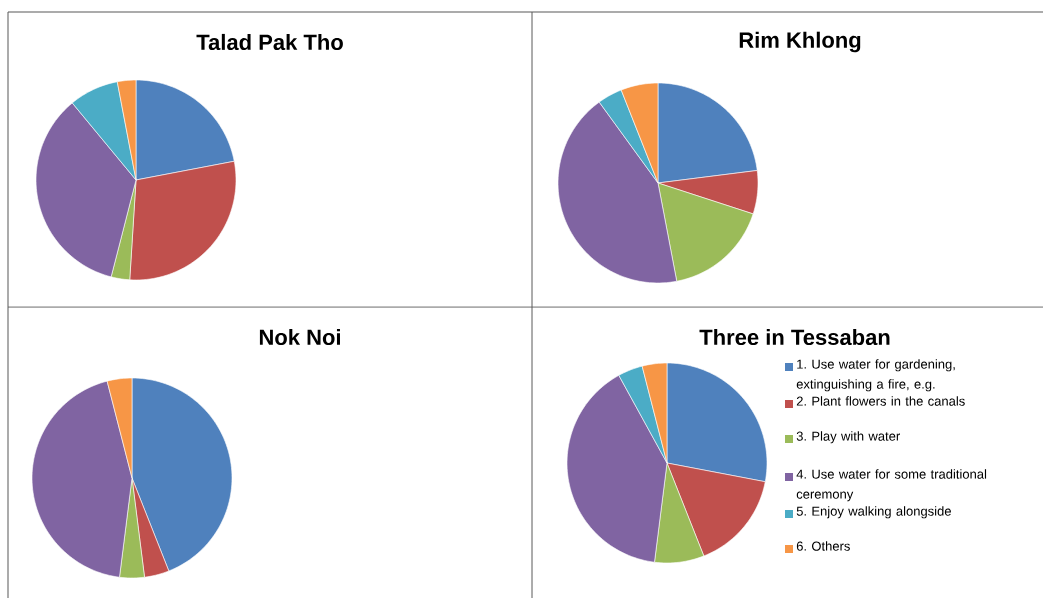 This screenshot has height=598, width=1043. What do you see at coordinates (800, 42) in the screenshot?
I see `chart-title: Rim Khlong` at bounding box center [800, 42].